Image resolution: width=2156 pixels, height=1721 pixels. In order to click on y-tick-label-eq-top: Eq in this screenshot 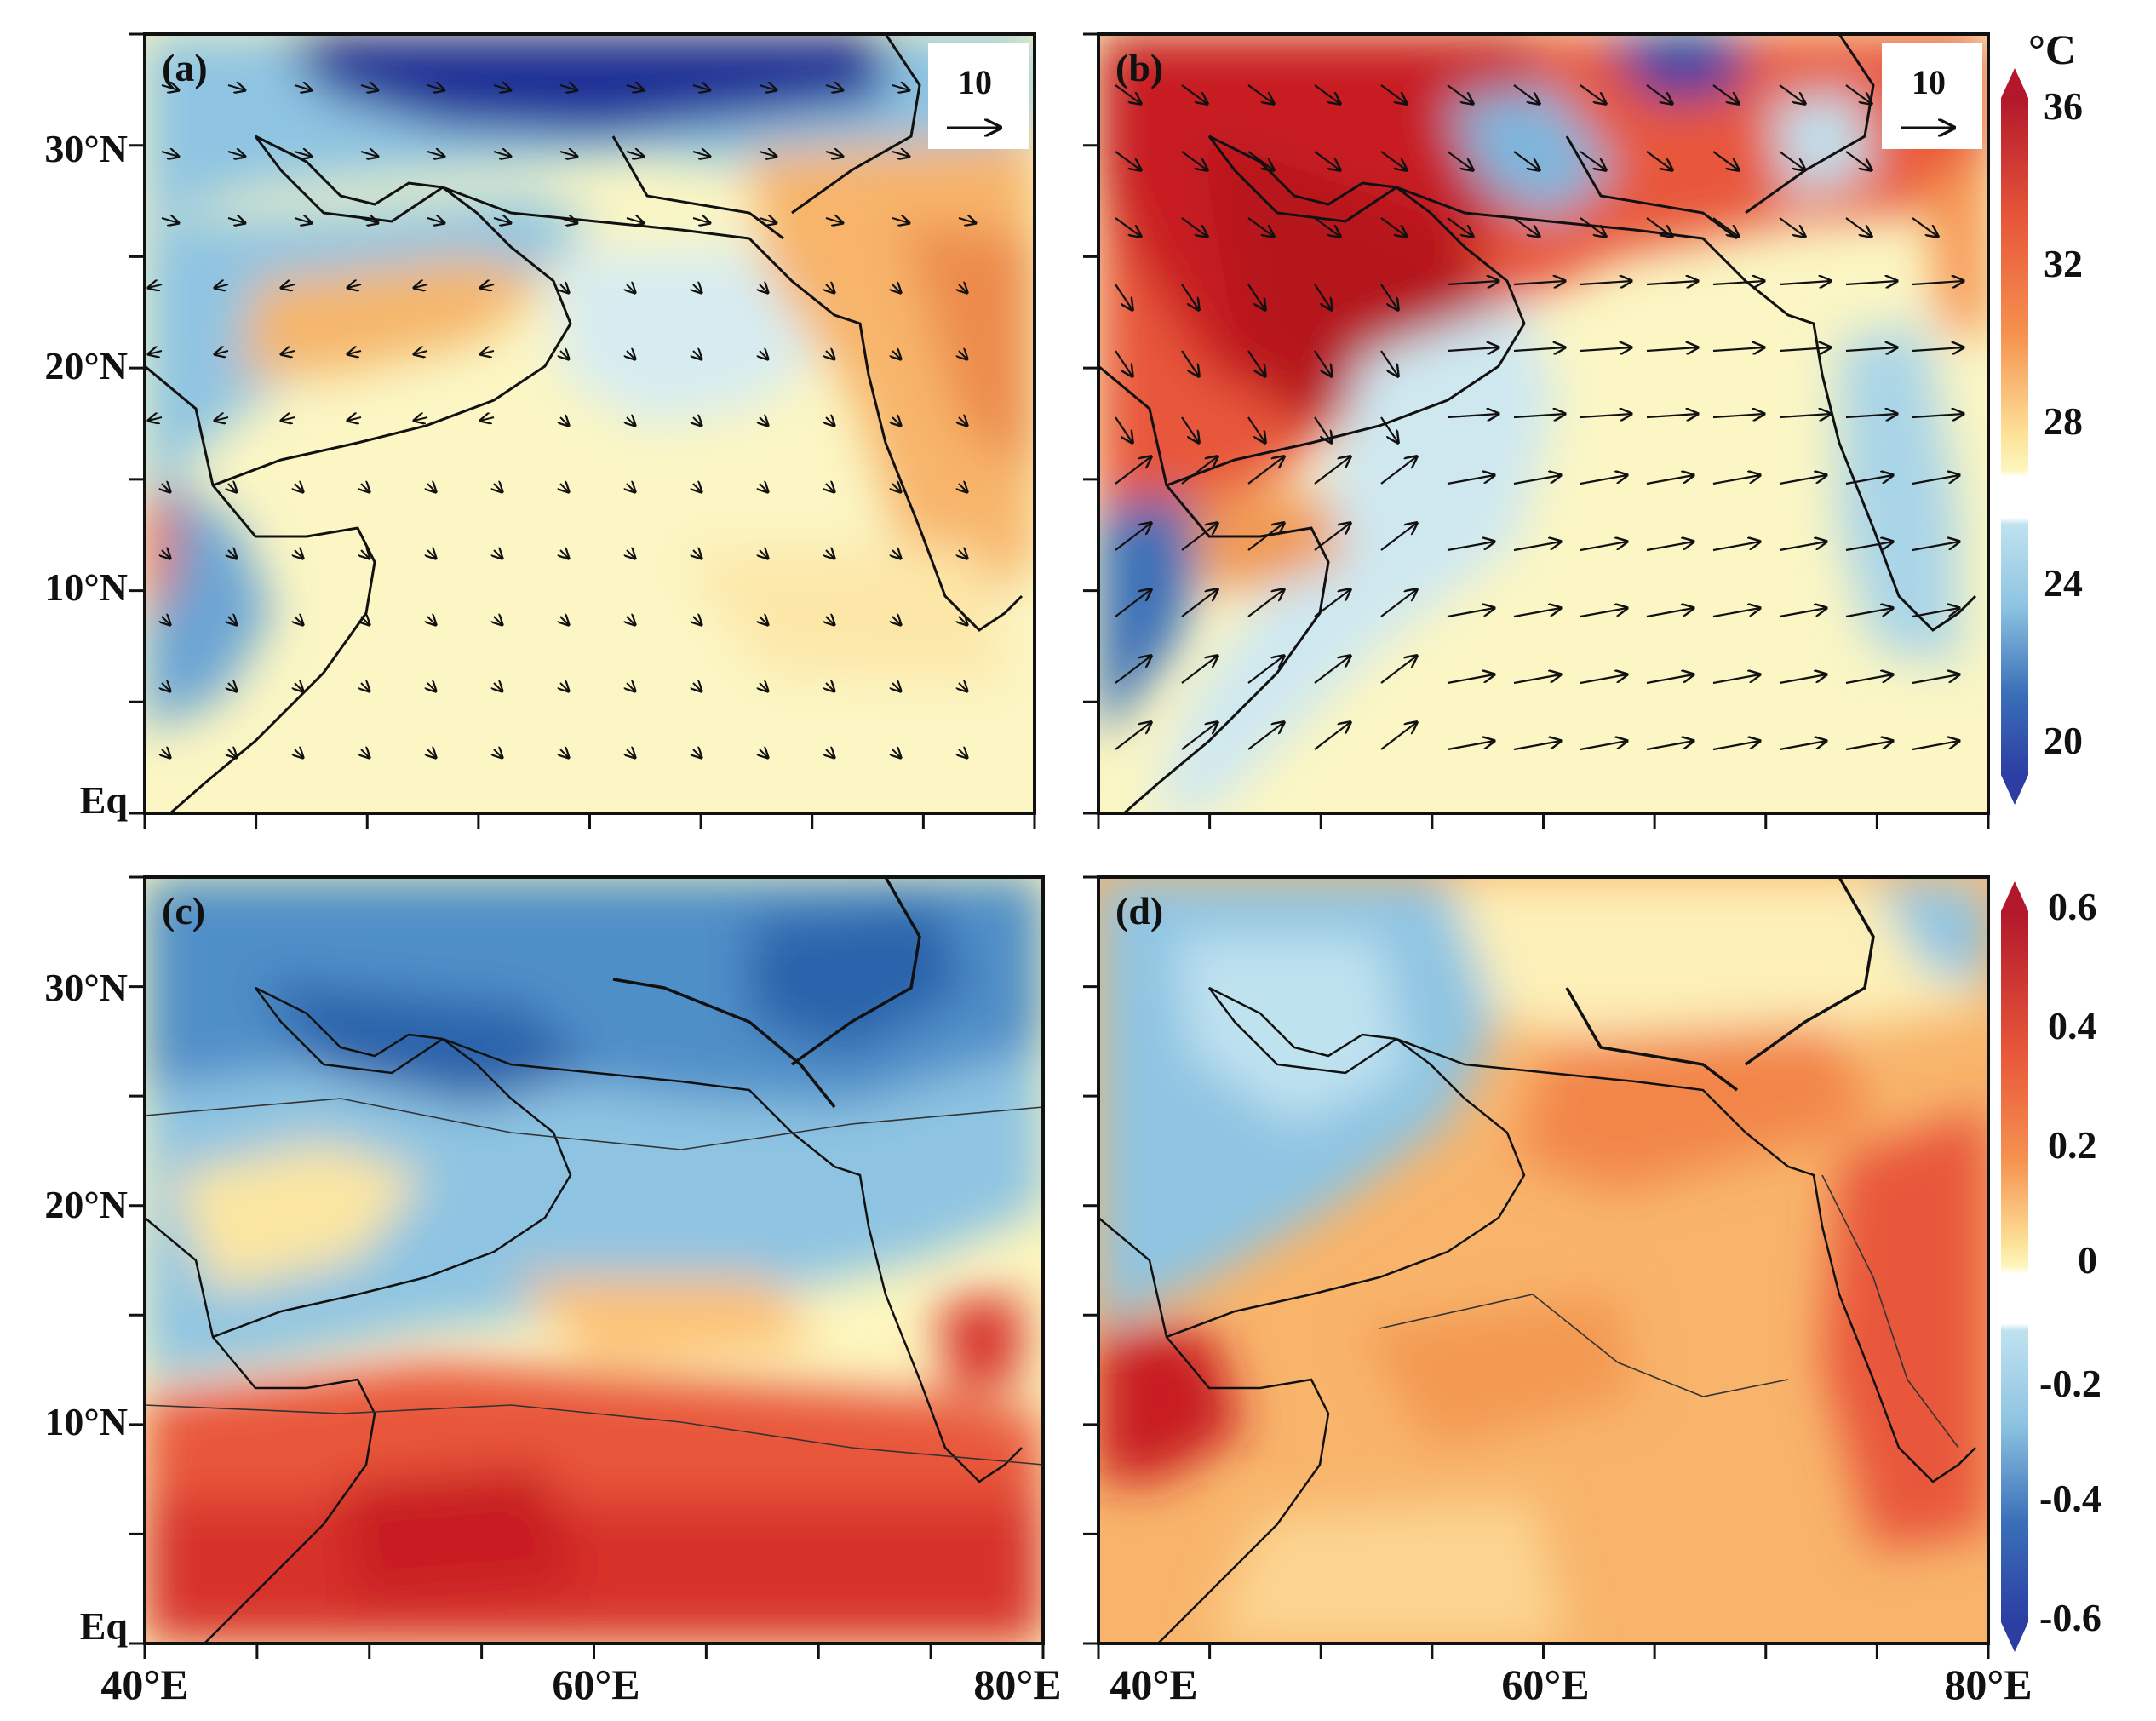, I will do `click(104, 800)`.